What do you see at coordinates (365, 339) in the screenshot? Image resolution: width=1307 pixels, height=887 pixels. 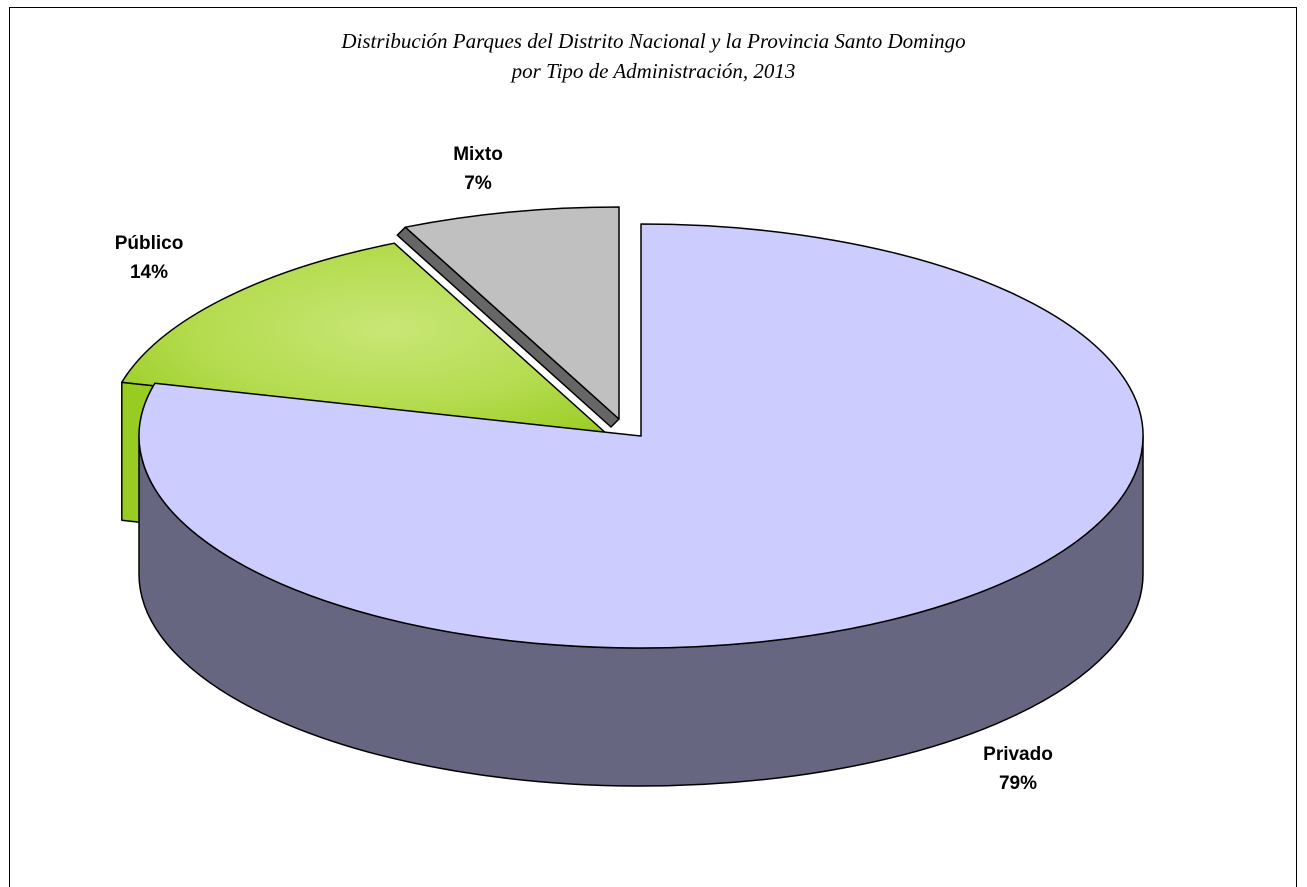 I see `slice-top-publico` at bounding box center [365, 339].